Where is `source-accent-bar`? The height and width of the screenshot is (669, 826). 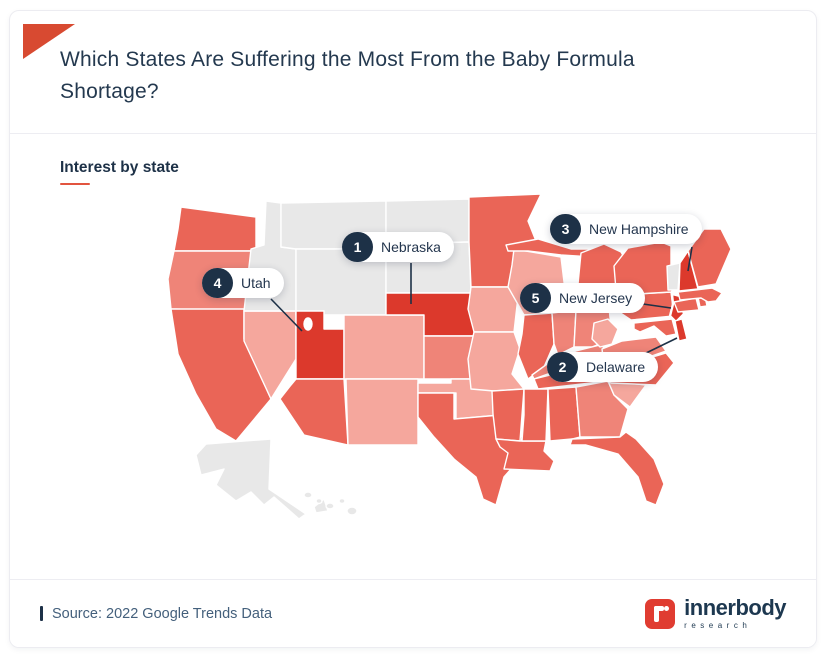
source-accent-bar is located at coordinates (41, 613).